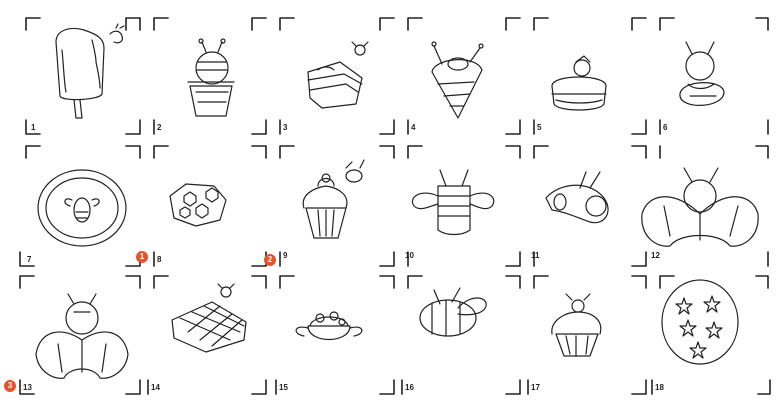 The image size is (778, 413). Describe the element at coordinates (82, 336) in the screenshot. I see `sketch-bee-head-croissant` at that location.